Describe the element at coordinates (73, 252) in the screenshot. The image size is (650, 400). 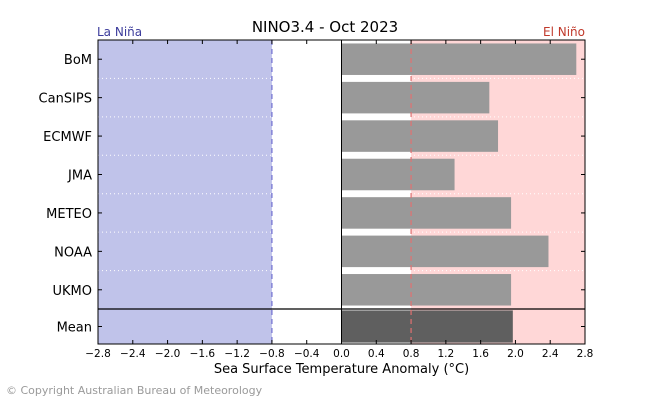
I see `y-tick-label: NOAA` at that location.